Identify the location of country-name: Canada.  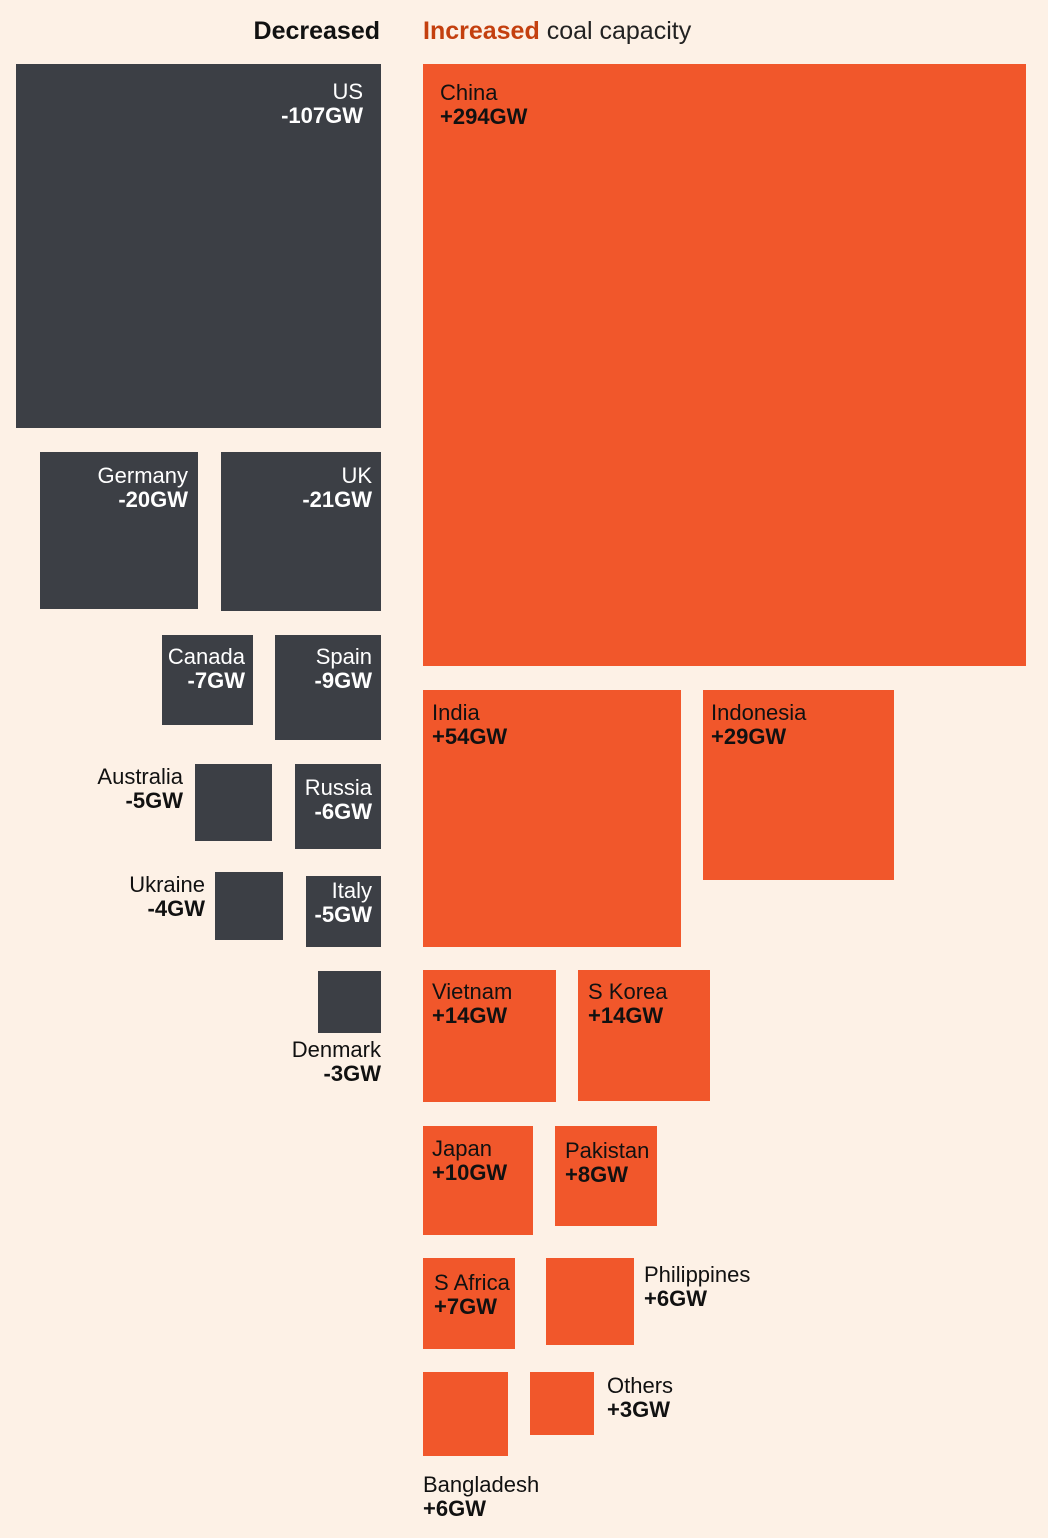
(206, 656).